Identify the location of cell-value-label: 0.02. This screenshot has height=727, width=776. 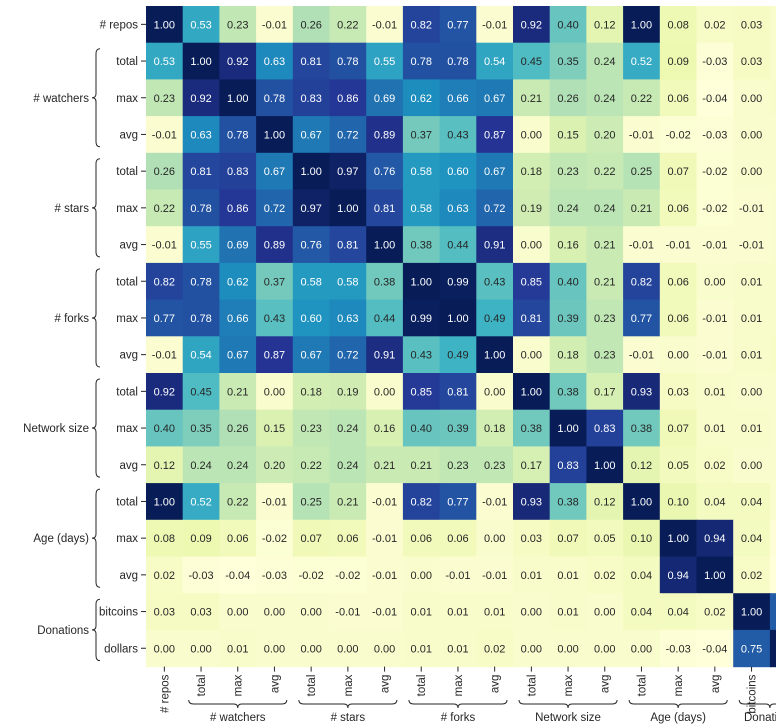
(164, 576).